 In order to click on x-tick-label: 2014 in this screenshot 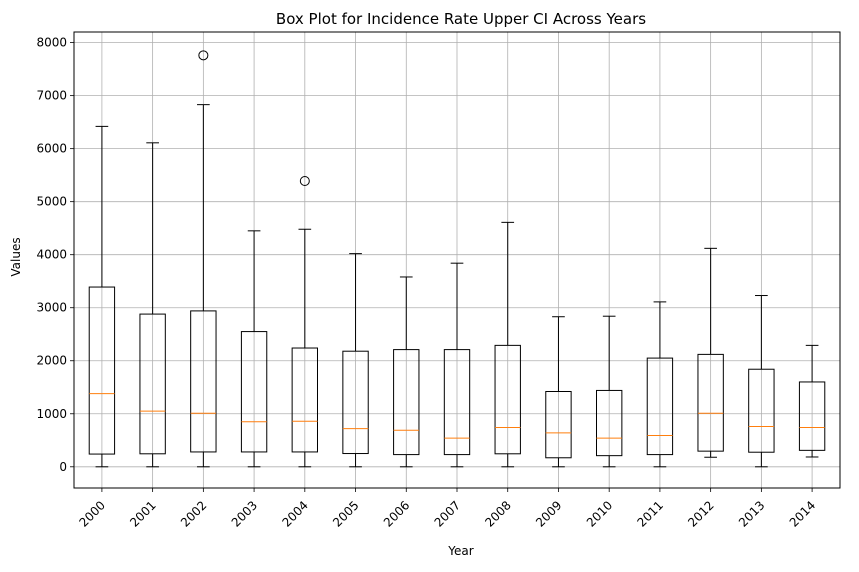, I will do `click(802, 513)`.